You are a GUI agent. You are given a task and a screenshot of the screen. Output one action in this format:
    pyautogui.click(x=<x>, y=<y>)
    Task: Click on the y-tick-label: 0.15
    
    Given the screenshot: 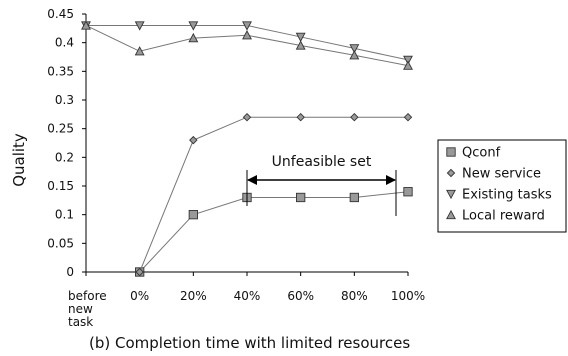 What is the action you would take?
    pyautogui.click(x=60, y=186)
    